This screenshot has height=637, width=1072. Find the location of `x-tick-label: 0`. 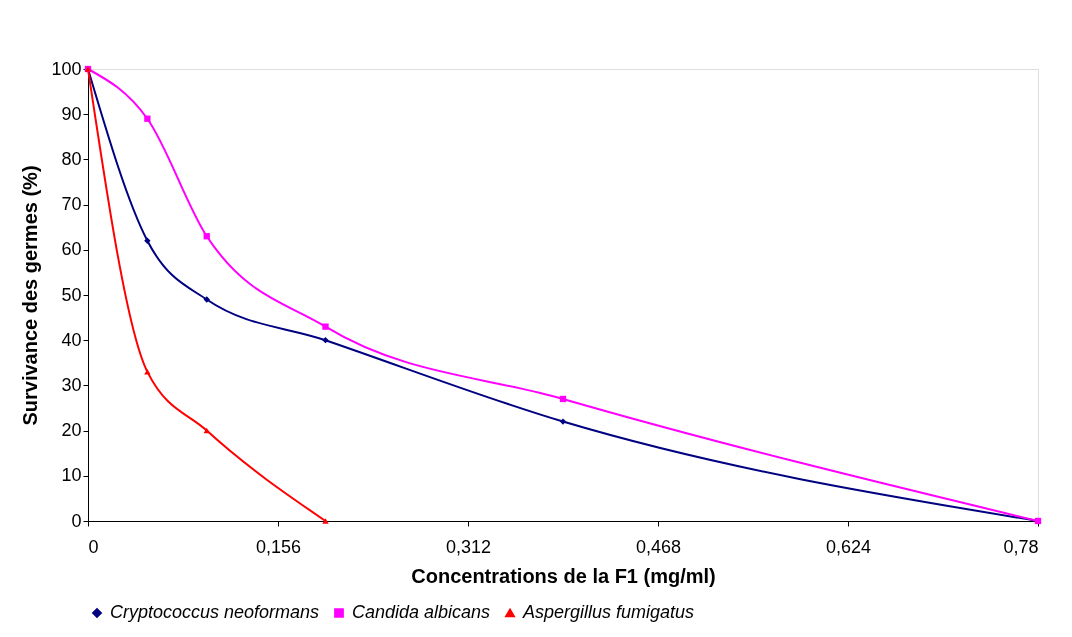

x-tick-label: 0 is located at coordinates (93, 546).